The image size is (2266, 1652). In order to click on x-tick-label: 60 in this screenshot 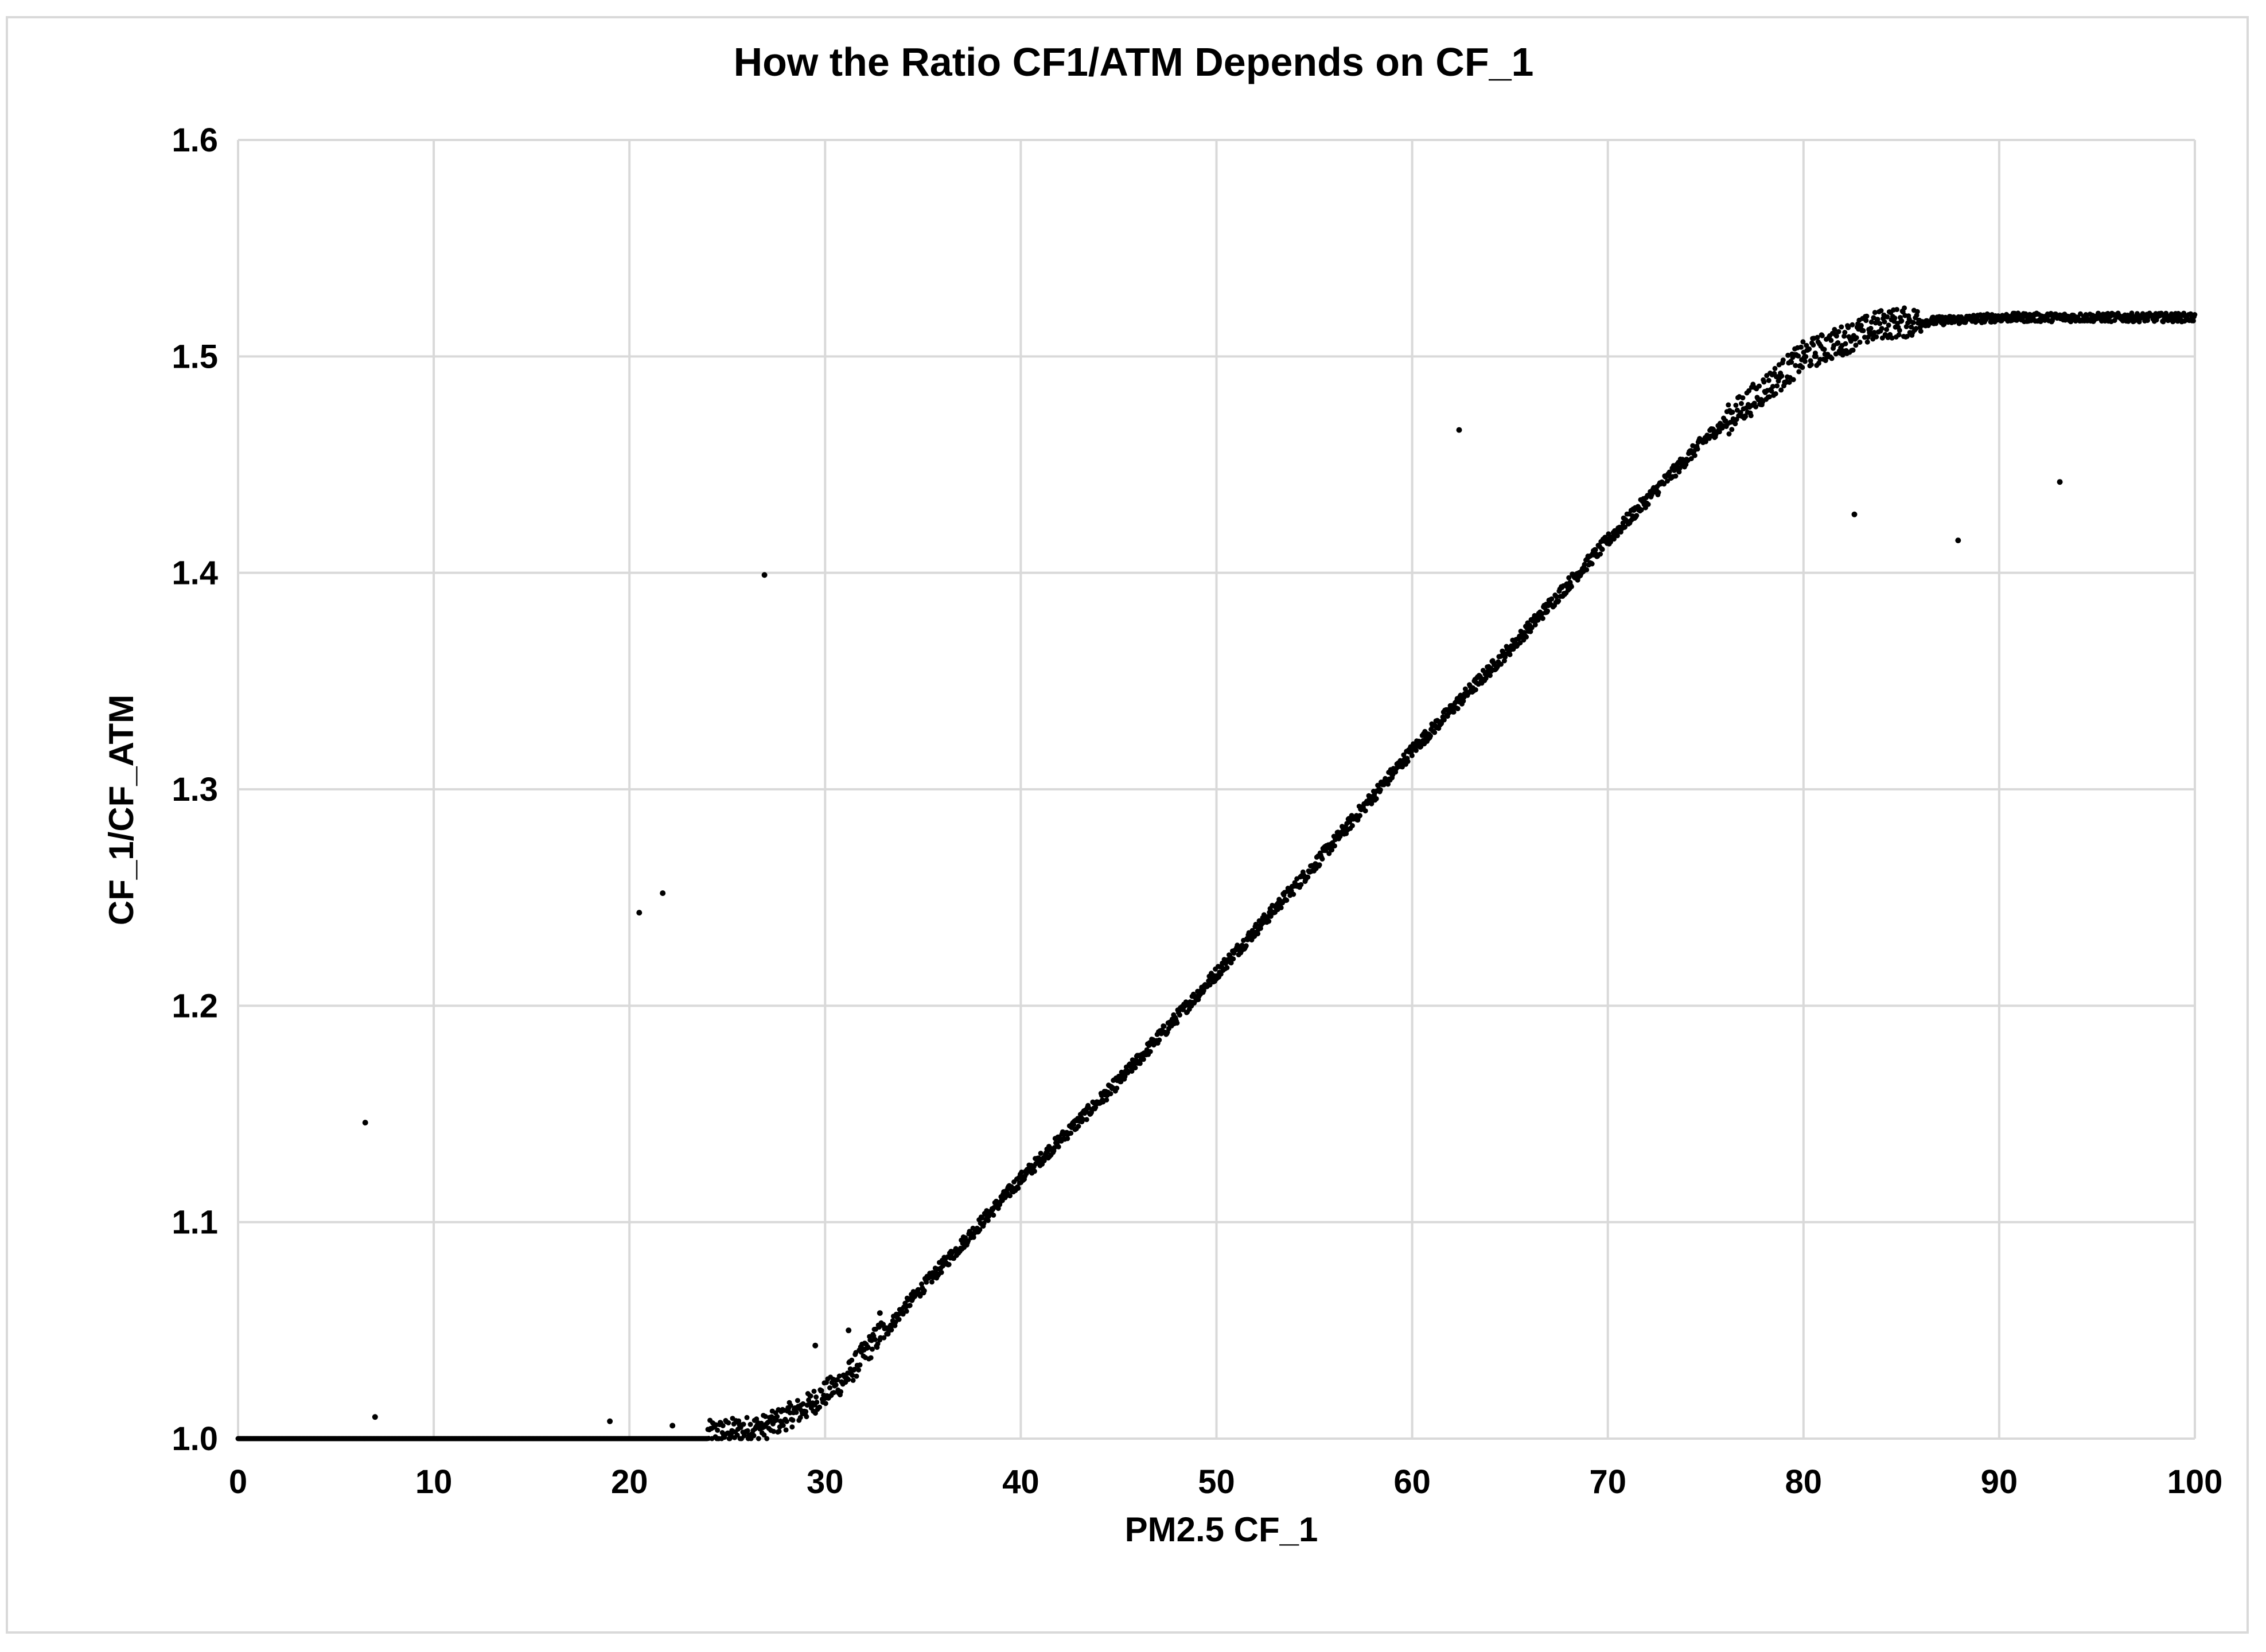, I will do `click(1412, 1482)`.